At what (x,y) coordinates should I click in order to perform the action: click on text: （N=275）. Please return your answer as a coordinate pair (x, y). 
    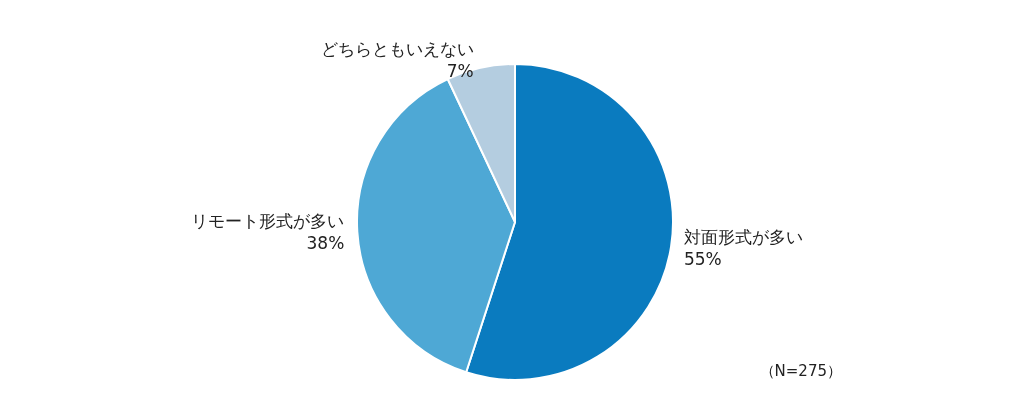
    Looking at the image, I should click on (800, 370).